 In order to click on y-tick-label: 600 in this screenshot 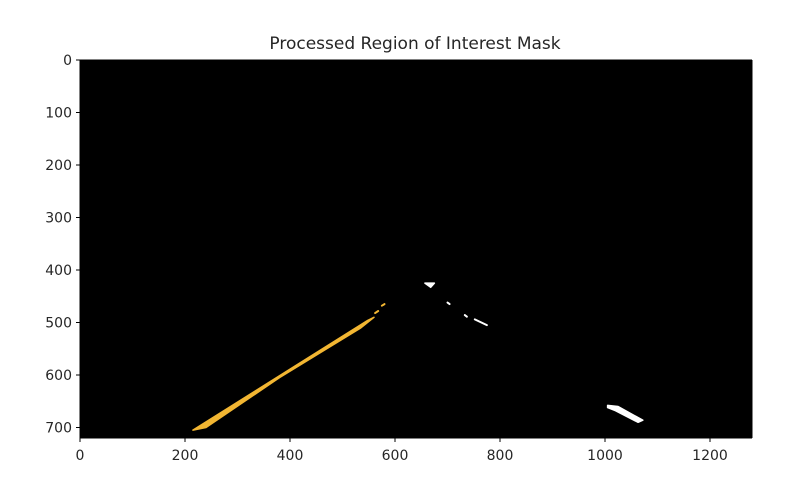, I will do `click(58, 376)`.